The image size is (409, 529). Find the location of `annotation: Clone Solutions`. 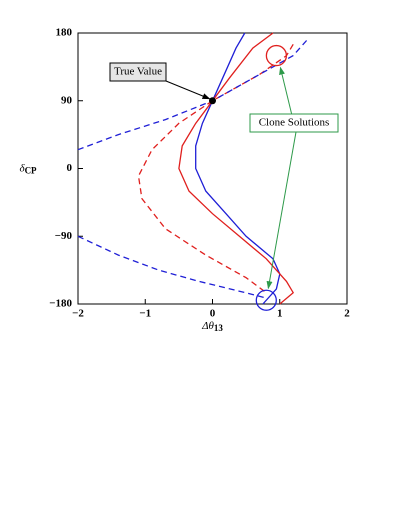

annotation: Clone Solutions is located at coordinates (294, 123).